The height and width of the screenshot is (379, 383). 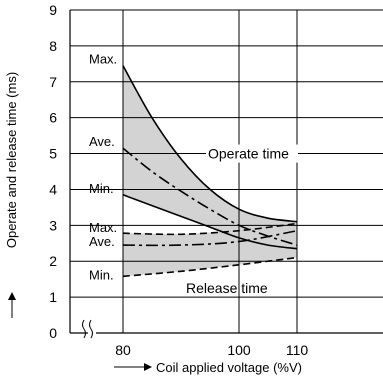 I want to click on axis-break-mark, so click(x=87, y=329).